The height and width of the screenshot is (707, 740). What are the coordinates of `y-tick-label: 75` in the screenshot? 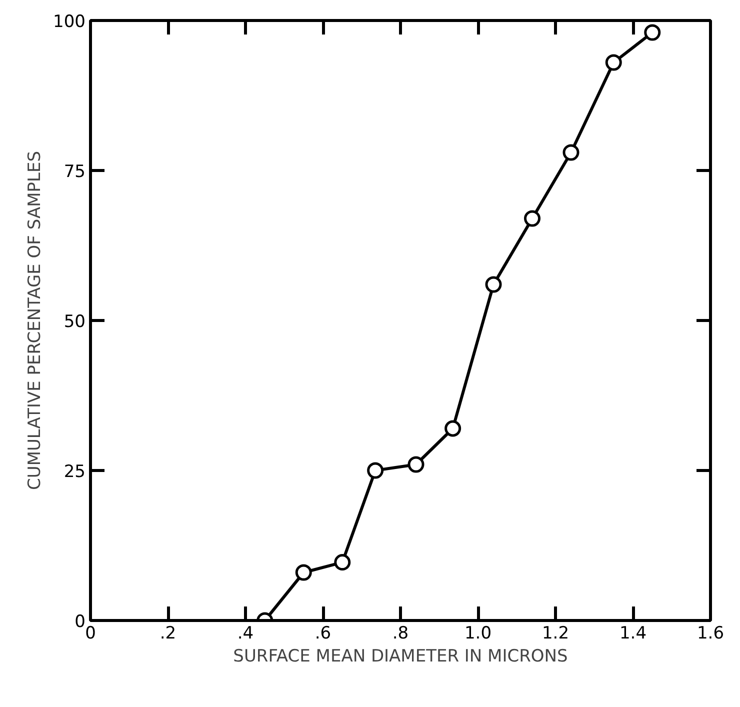 It's located at (75, 172).